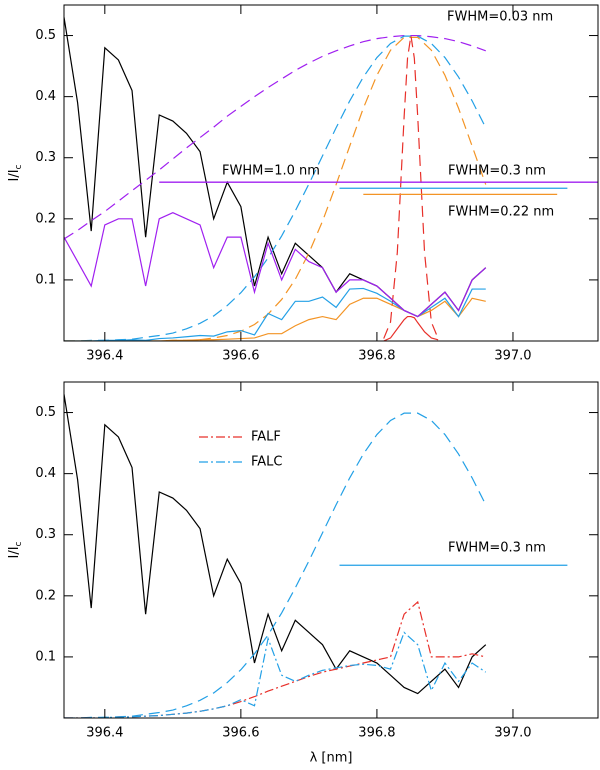 The width and height of the screenshot is (600, 770). I want to click on annotation: FWHM=0.22 nm, so click(501, 212).